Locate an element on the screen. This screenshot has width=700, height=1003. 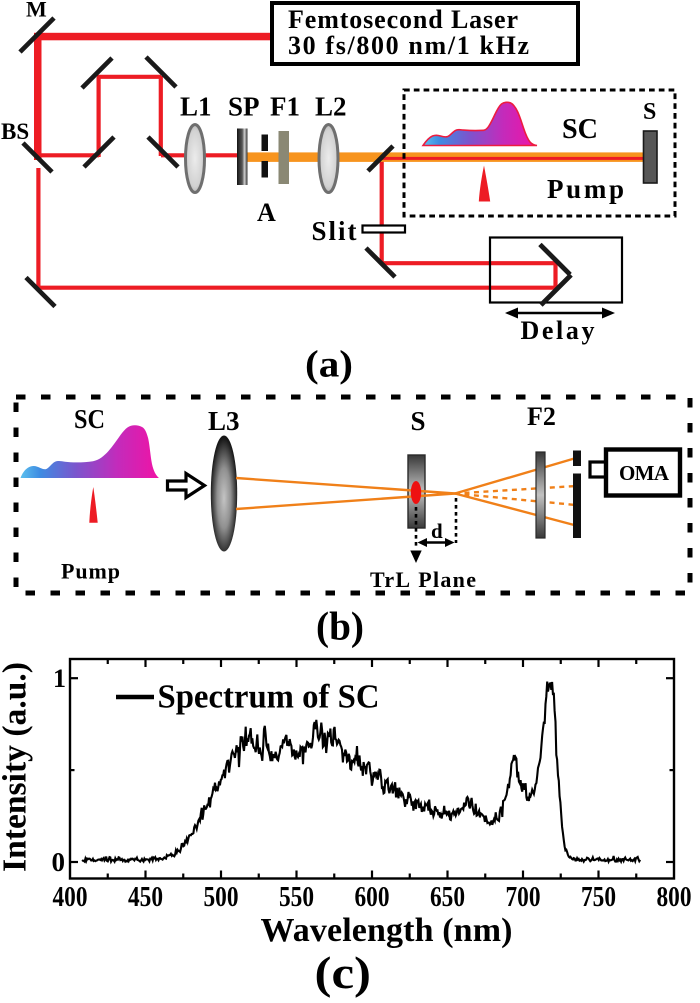
svg-text: 700 is located at coordinates (523, 897).